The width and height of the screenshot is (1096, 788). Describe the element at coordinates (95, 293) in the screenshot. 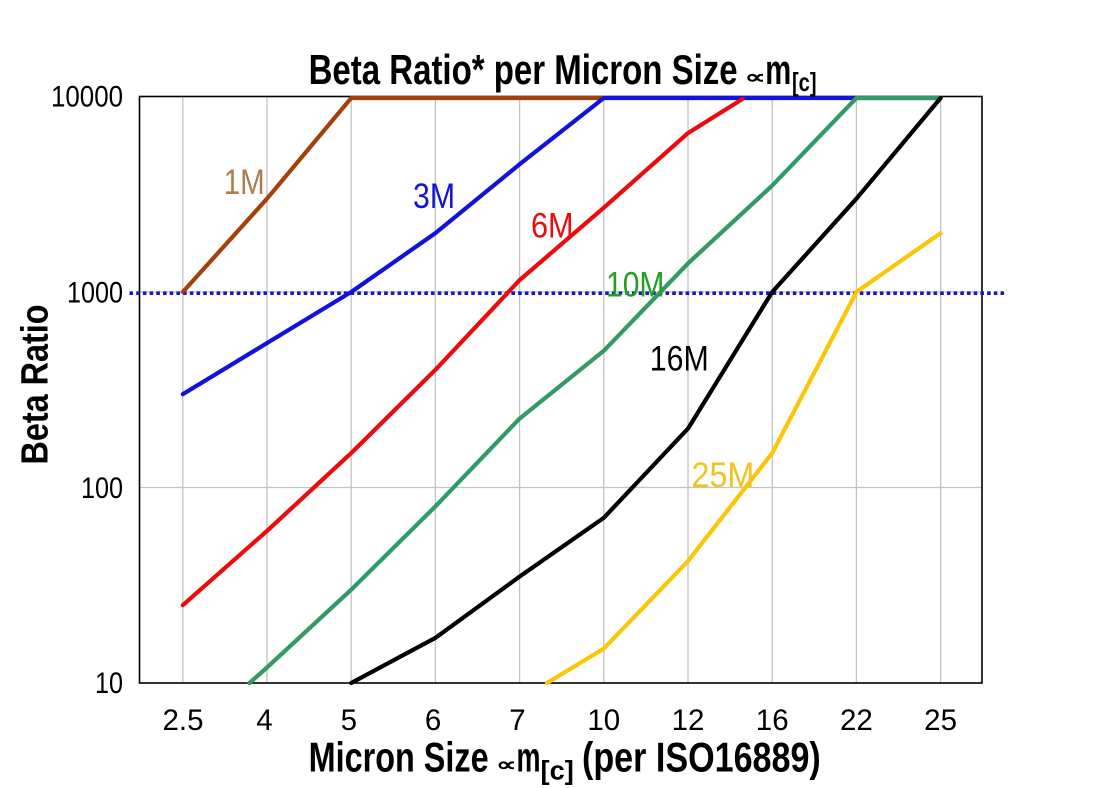

I see `svg-text: 1000` at that location.